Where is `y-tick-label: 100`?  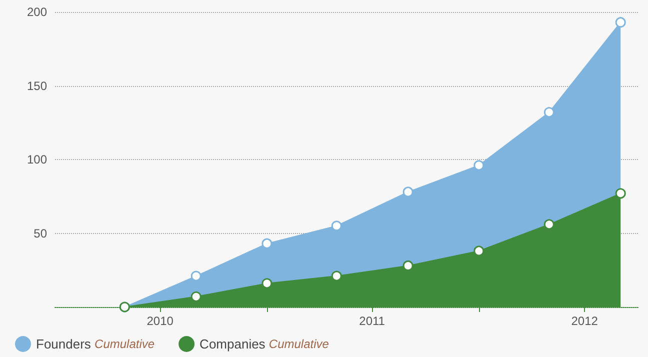
y-tick-label: 100 is located at coordinates (37, 159).